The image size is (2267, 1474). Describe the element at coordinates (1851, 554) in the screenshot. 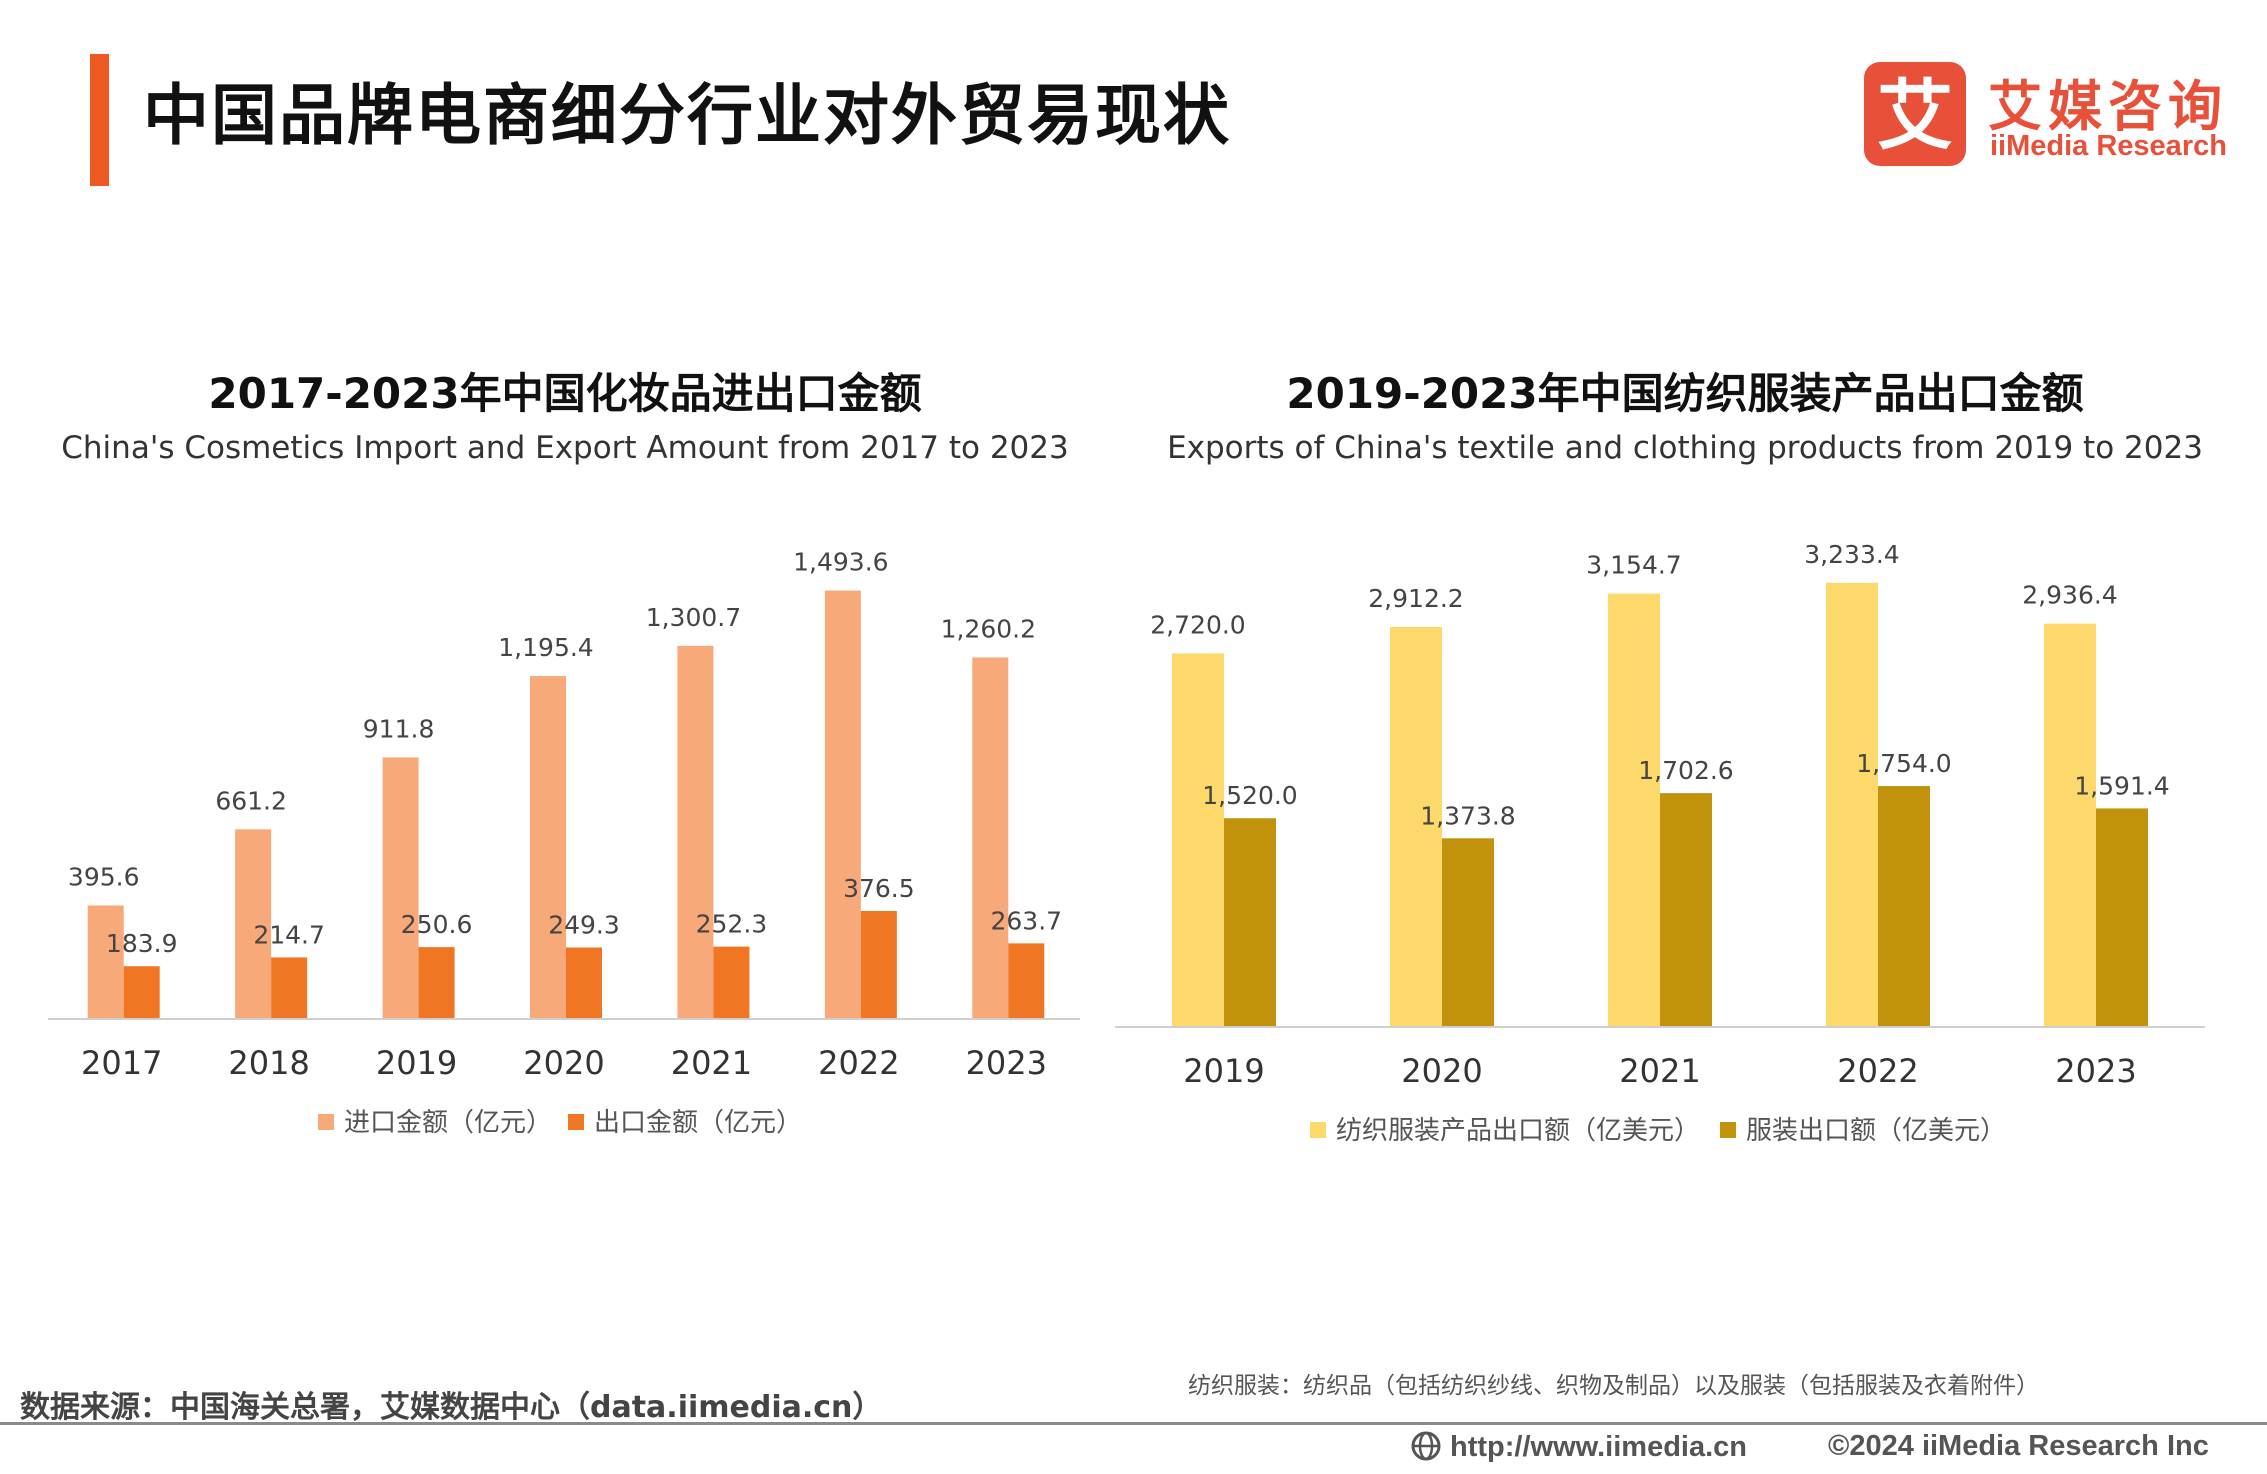

I see `data-label-primary-2022: 3,233.4` at that location.